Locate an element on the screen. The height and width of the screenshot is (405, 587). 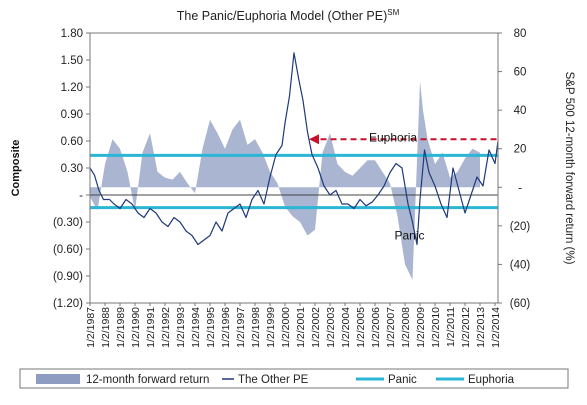
x-tick-label: 1/2/1990 is located at coordinates (136, 327).